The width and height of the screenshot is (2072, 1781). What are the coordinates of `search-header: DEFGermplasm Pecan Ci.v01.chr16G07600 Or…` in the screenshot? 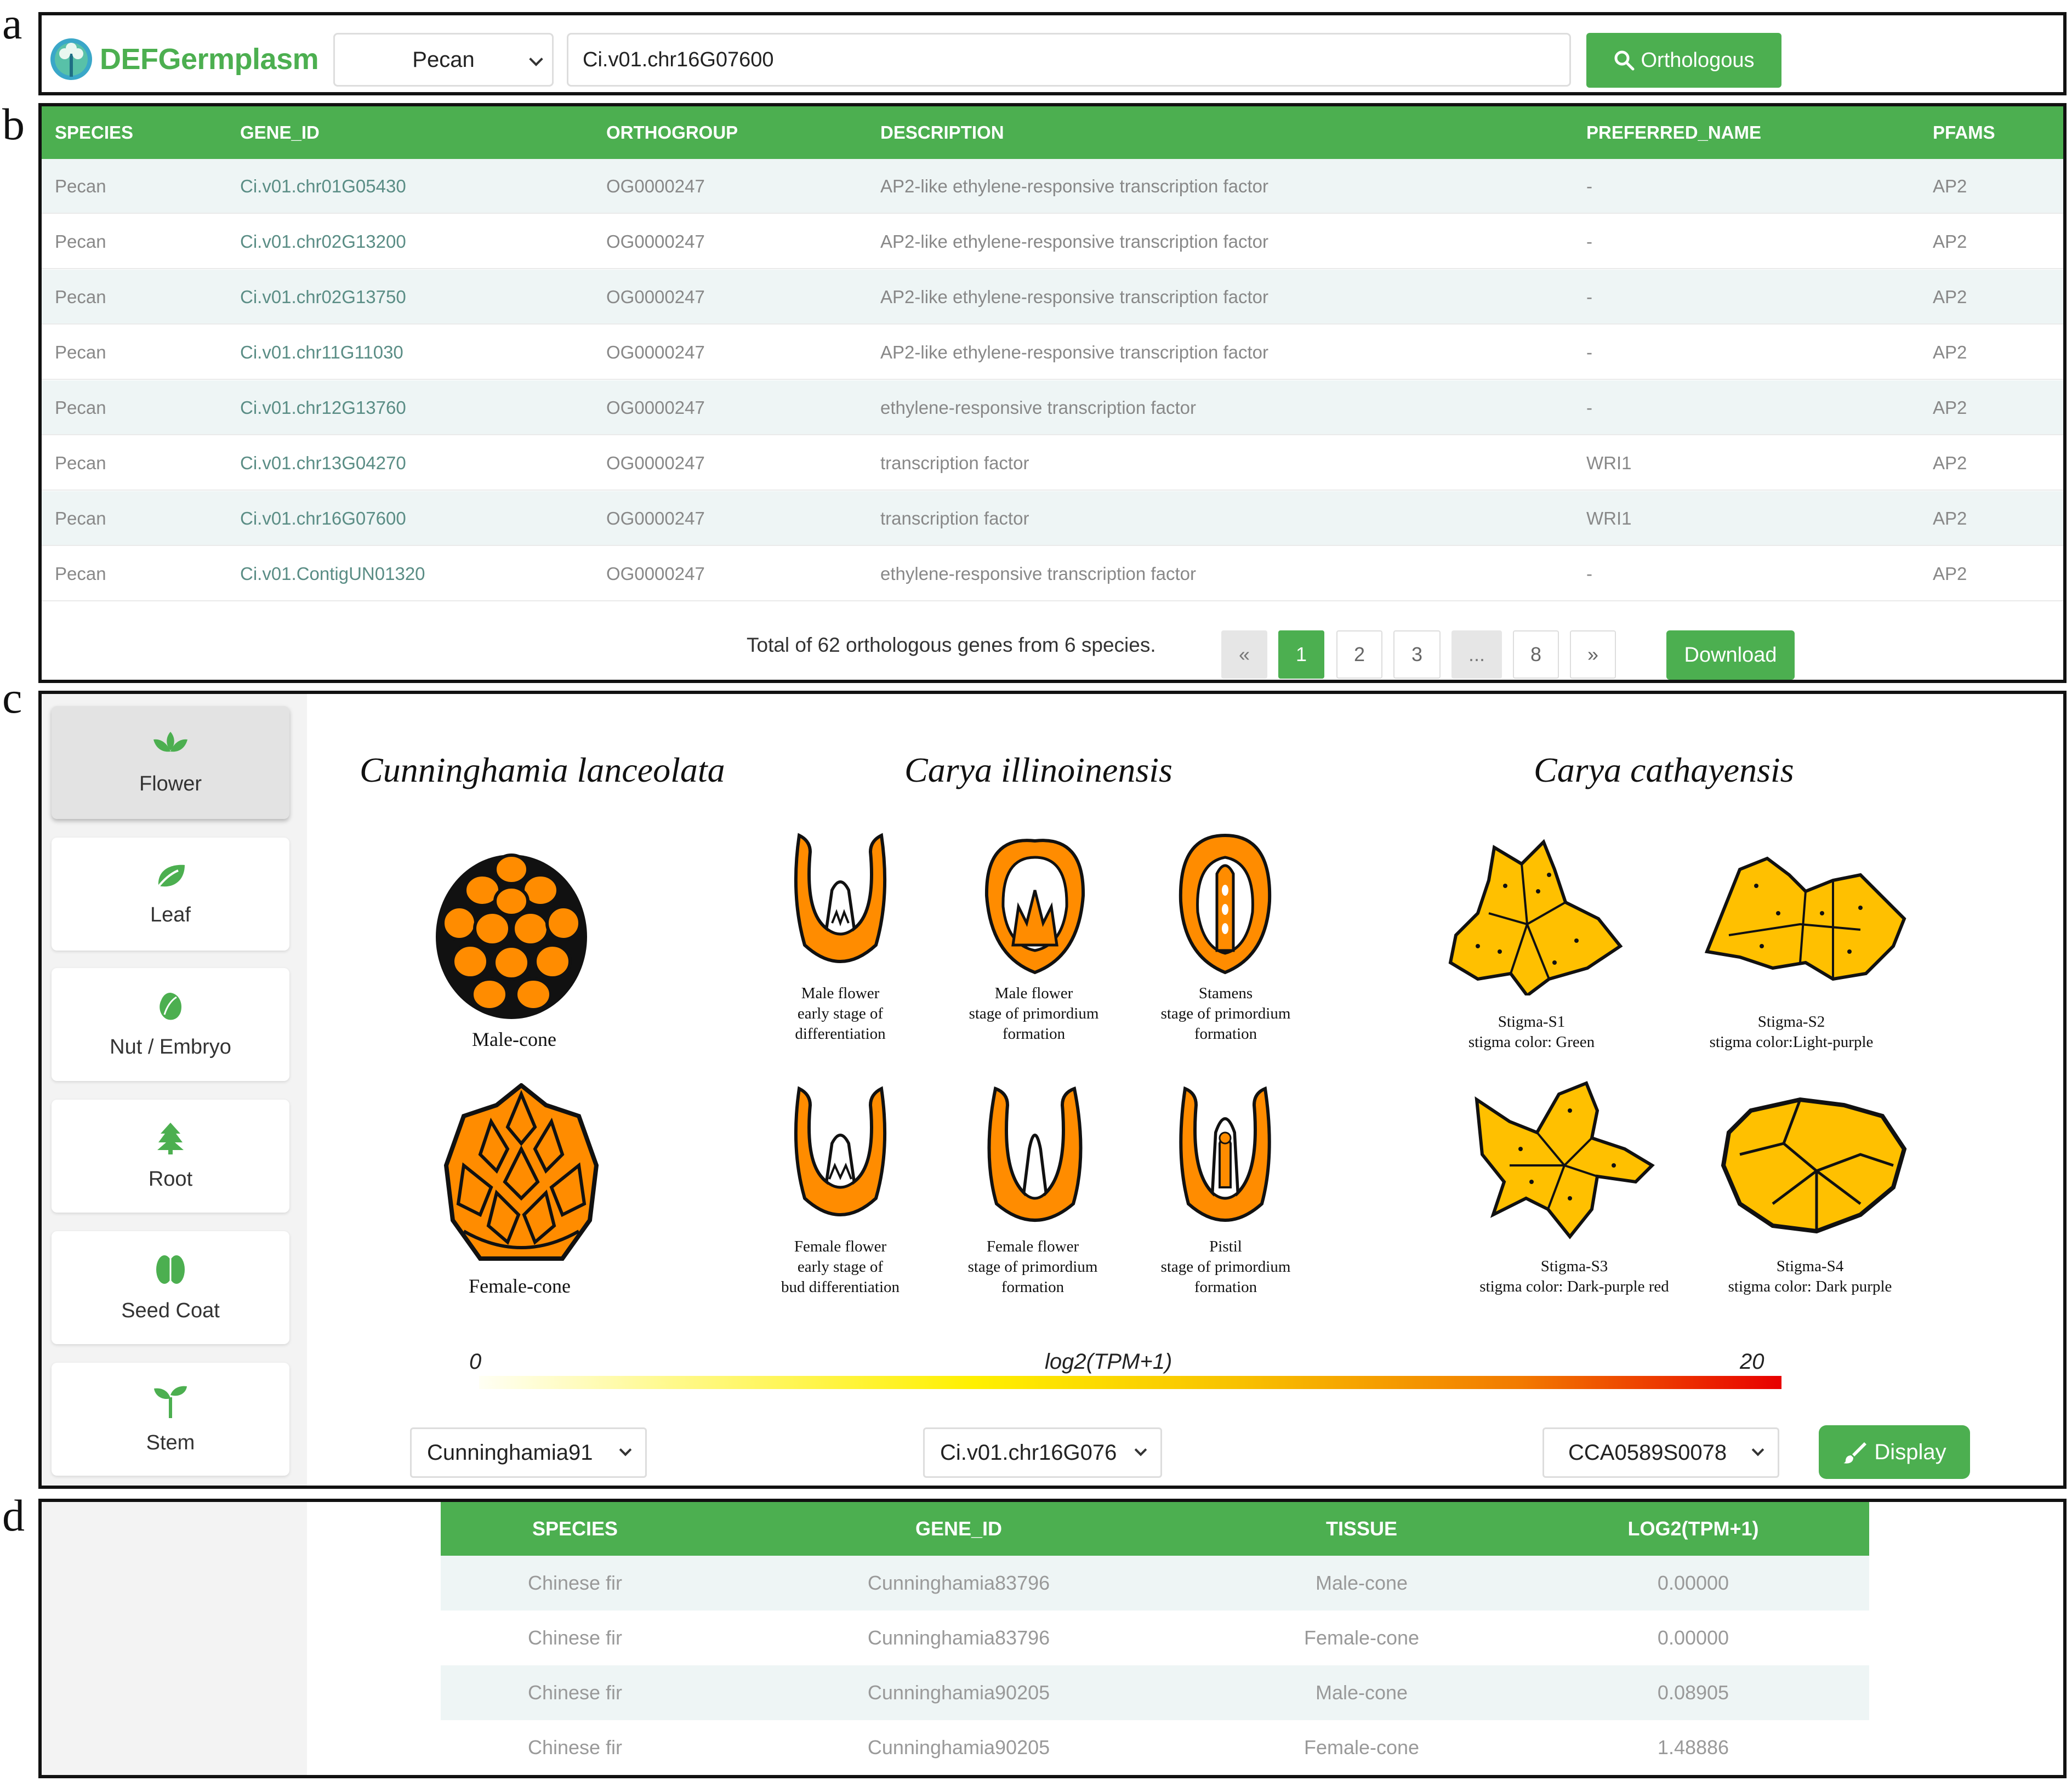 It's located at (1052, 53).